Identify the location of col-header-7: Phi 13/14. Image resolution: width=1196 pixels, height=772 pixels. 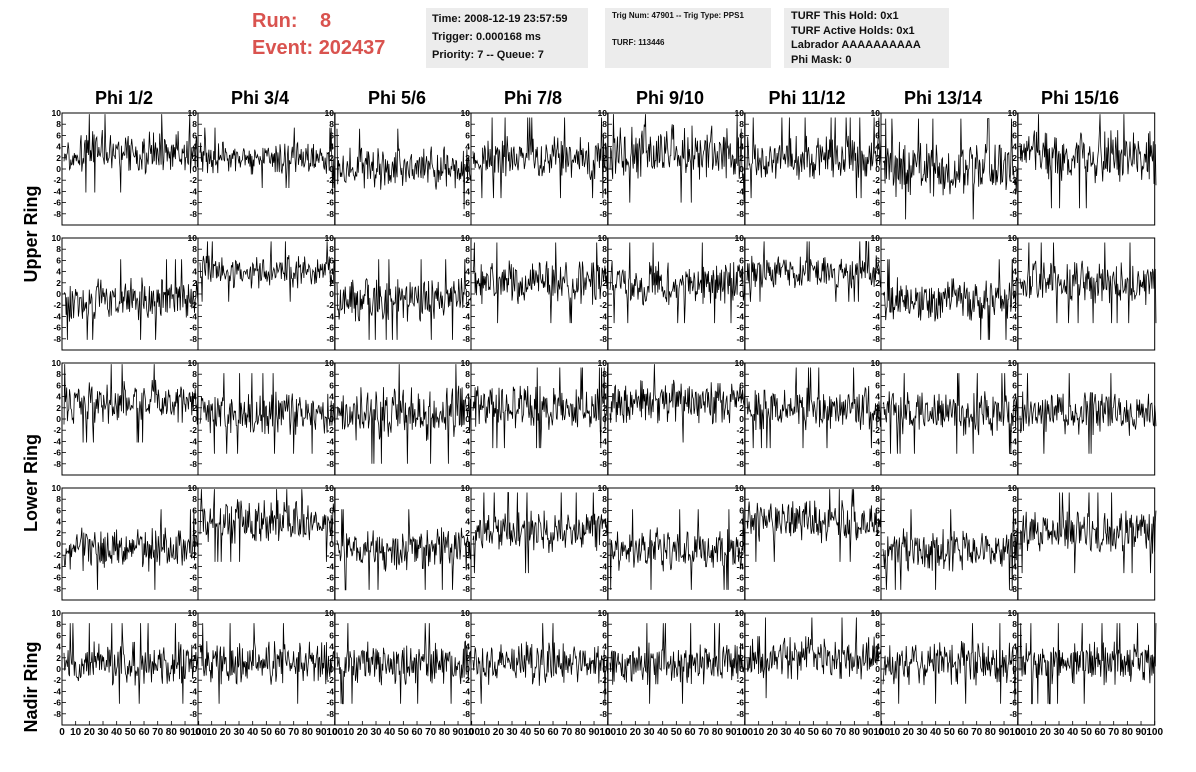
(943, 98).